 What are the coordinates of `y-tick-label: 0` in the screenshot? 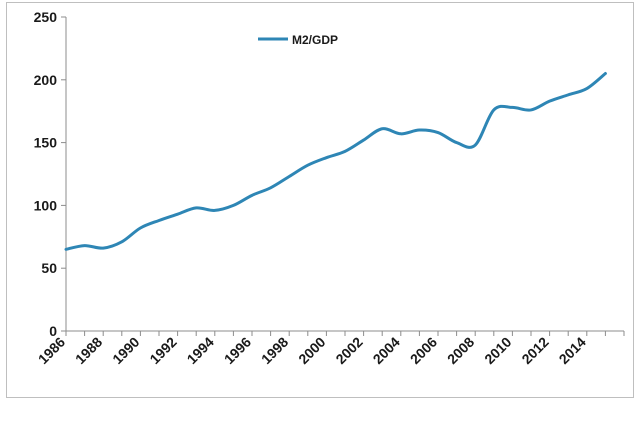 It's located at (53, 331).